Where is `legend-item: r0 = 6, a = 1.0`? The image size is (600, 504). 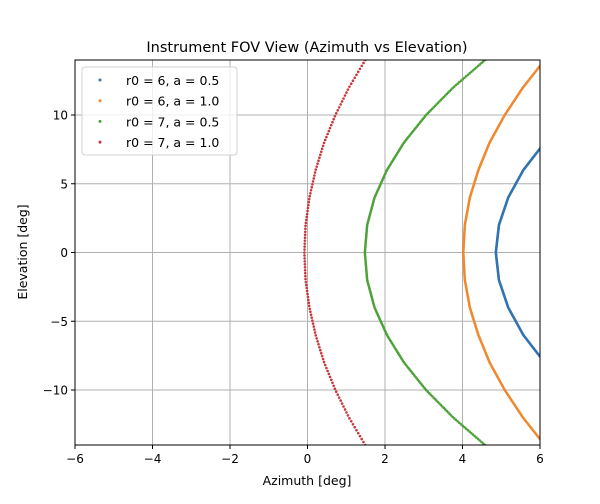 legend-item: r0 = 6, a = 1.0 is located at coordinates (158, 101).